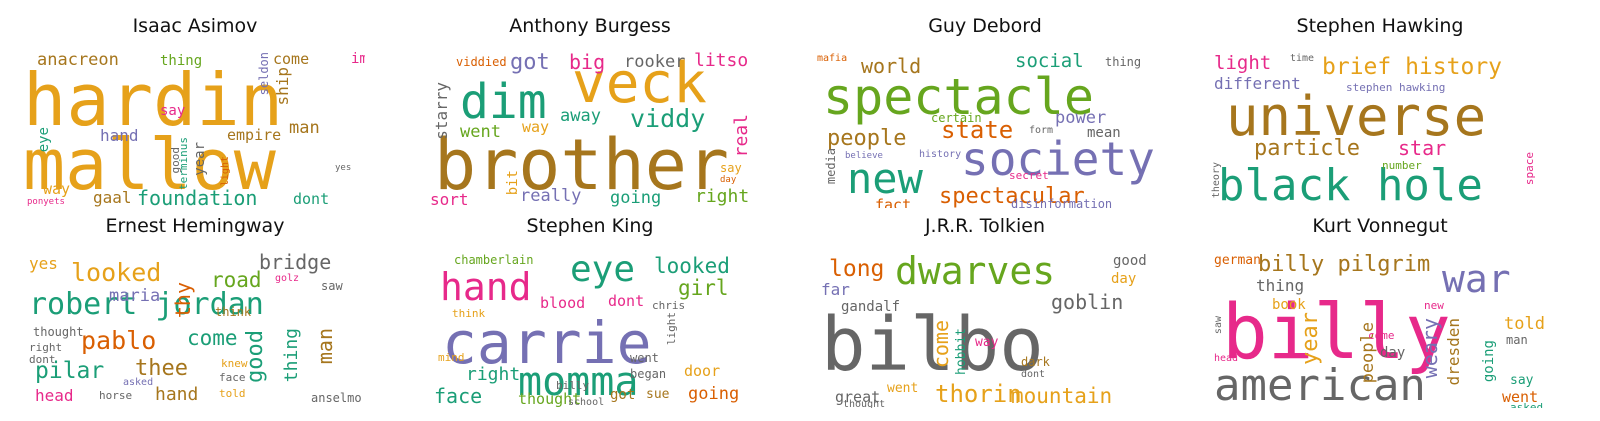 This screenshot has width=1600, height=421. Describe the element at coordinates (1302, 58) in the screenshot. I see `cloud-word: time` at that location.